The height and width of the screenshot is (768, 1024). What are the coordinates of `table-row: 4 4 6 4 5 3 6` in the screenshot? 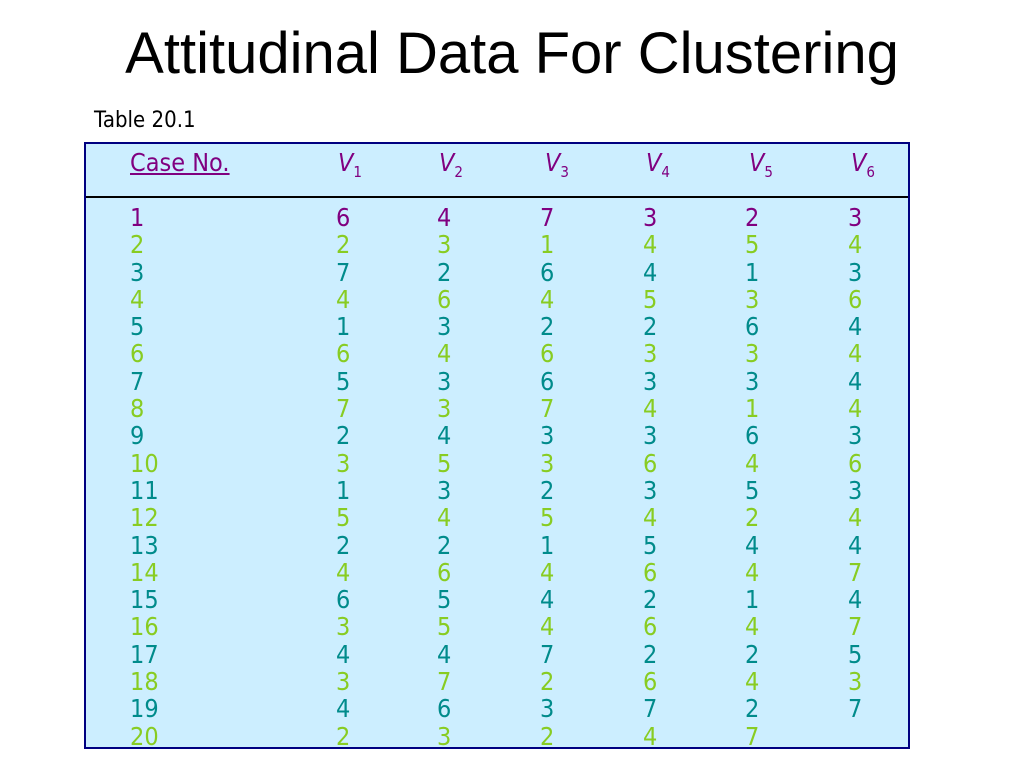 It's located at (497, 299).